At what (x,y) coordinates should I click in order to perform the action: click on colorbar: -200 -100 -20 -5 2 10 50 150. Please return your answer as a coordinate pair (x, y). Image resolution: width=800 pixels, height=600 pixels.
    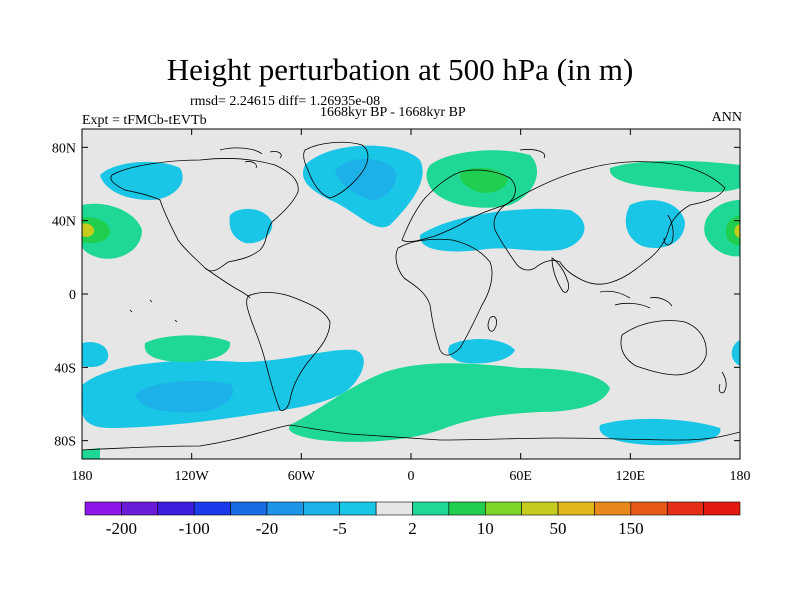
    Looking at the image, I should click on (412, 519).